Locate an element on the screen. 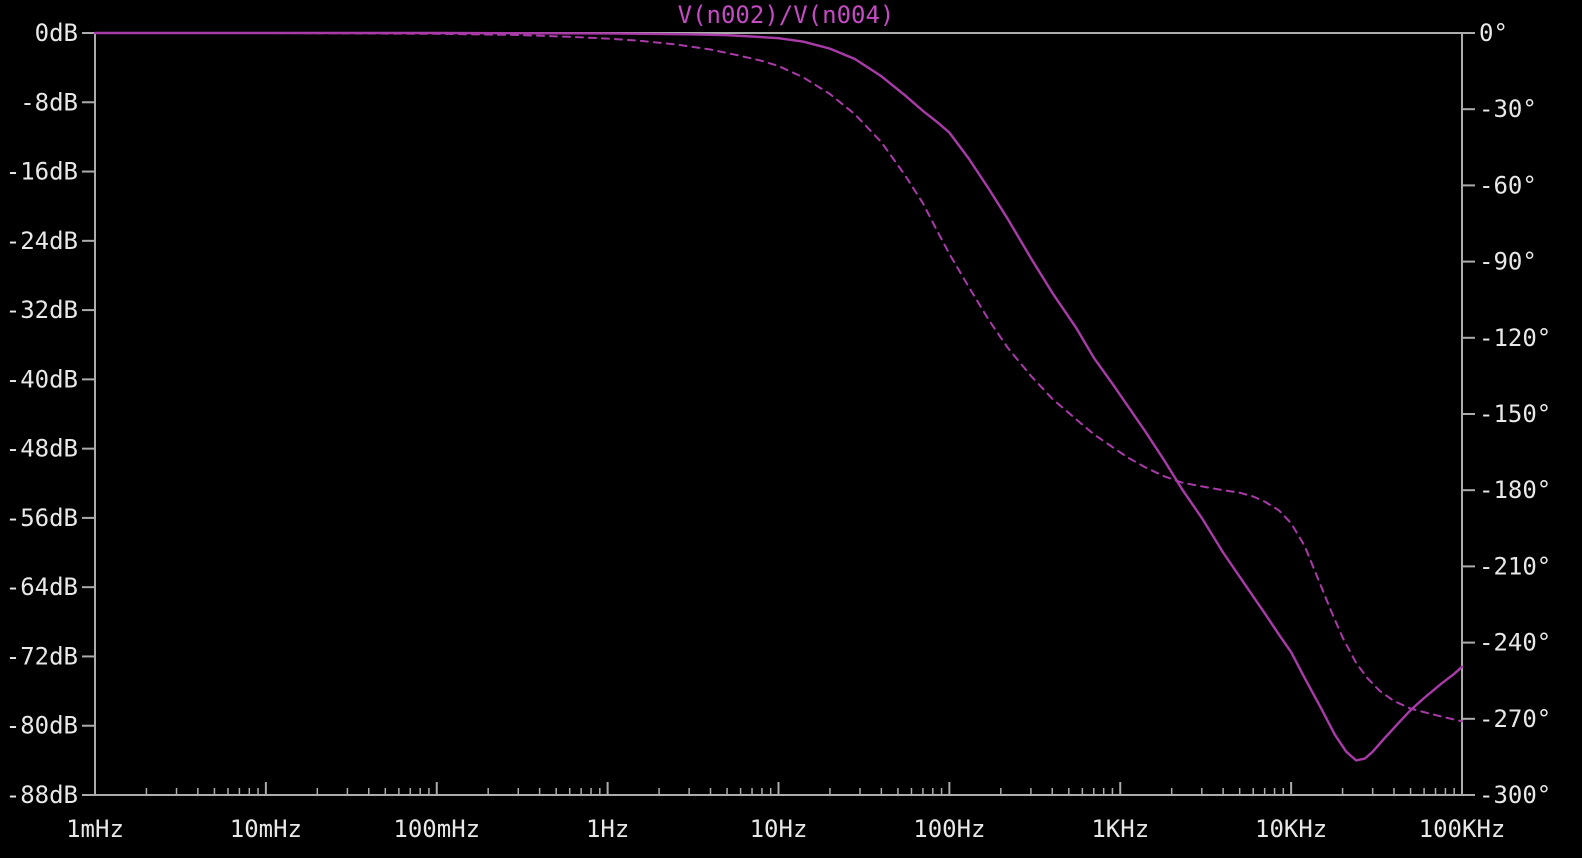 The image size is (1582, 858). y-left-tick-label: -32dB is located at coordinates (42, 310).